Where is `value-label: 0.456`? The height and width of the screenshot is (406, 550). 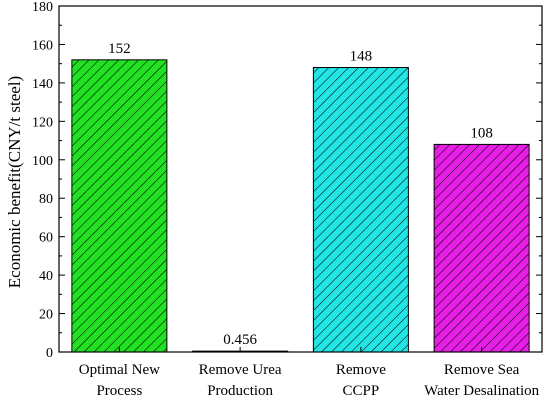
value-label: 0.456 is located at coordinates (240, 340).